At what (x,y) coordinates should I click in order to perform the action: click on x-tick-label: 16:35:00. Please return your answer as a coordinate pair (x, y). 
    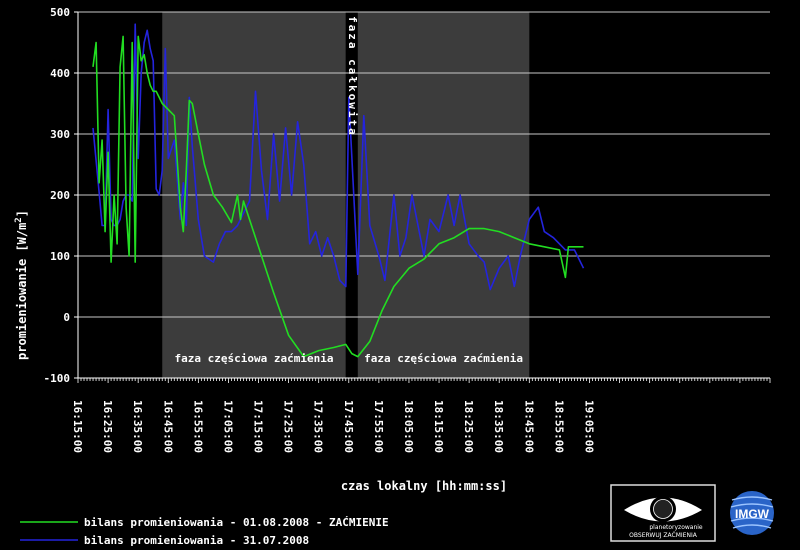
    Looking at the image, I should click on (137, 426).